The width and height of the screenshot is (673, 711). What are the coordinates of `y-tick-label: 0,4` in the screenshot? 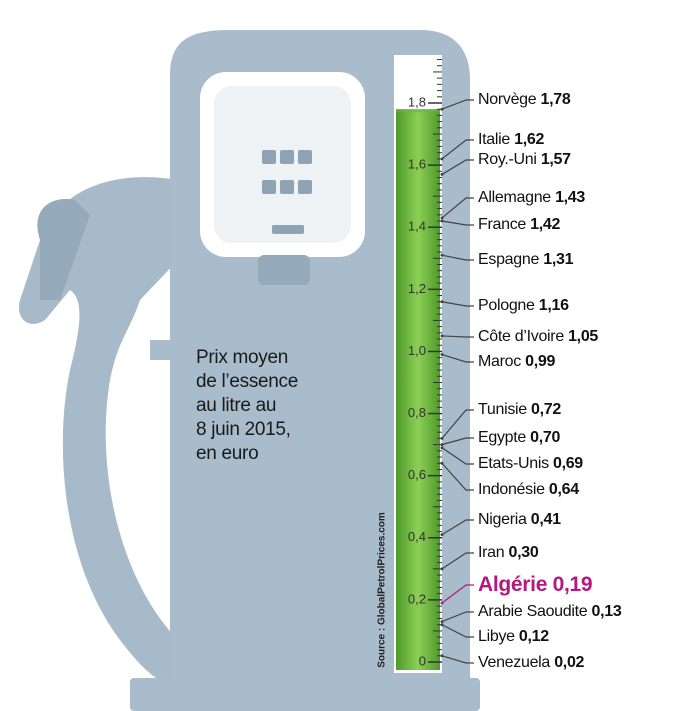 It's located at (417, 536).